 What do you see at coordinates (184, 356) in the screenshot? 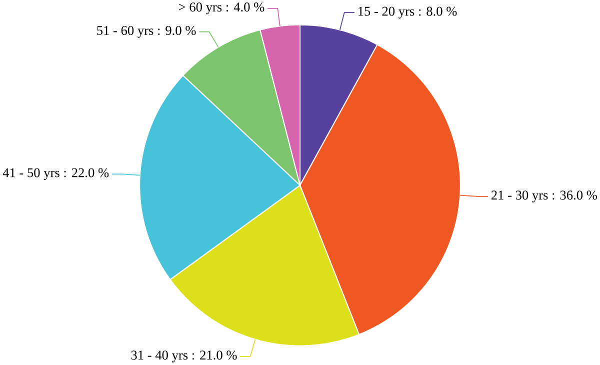
I see `slice-label: 31 - 40 yrs : 21.0 %` at bounding box center [184, 356].